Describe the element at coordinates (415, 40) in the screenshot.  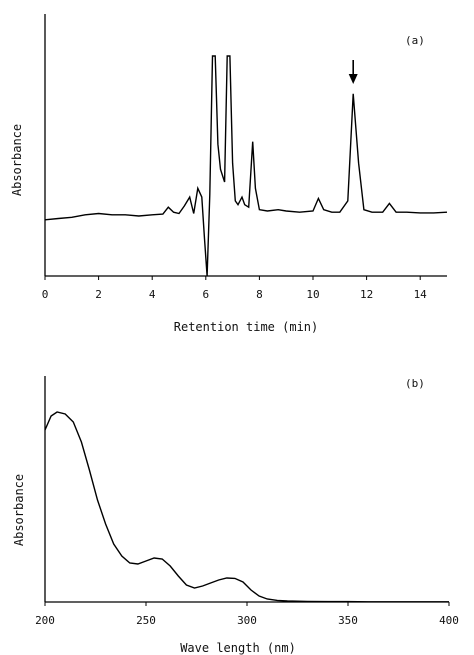
I see `chart-a-panel-label: (a)` at that location.